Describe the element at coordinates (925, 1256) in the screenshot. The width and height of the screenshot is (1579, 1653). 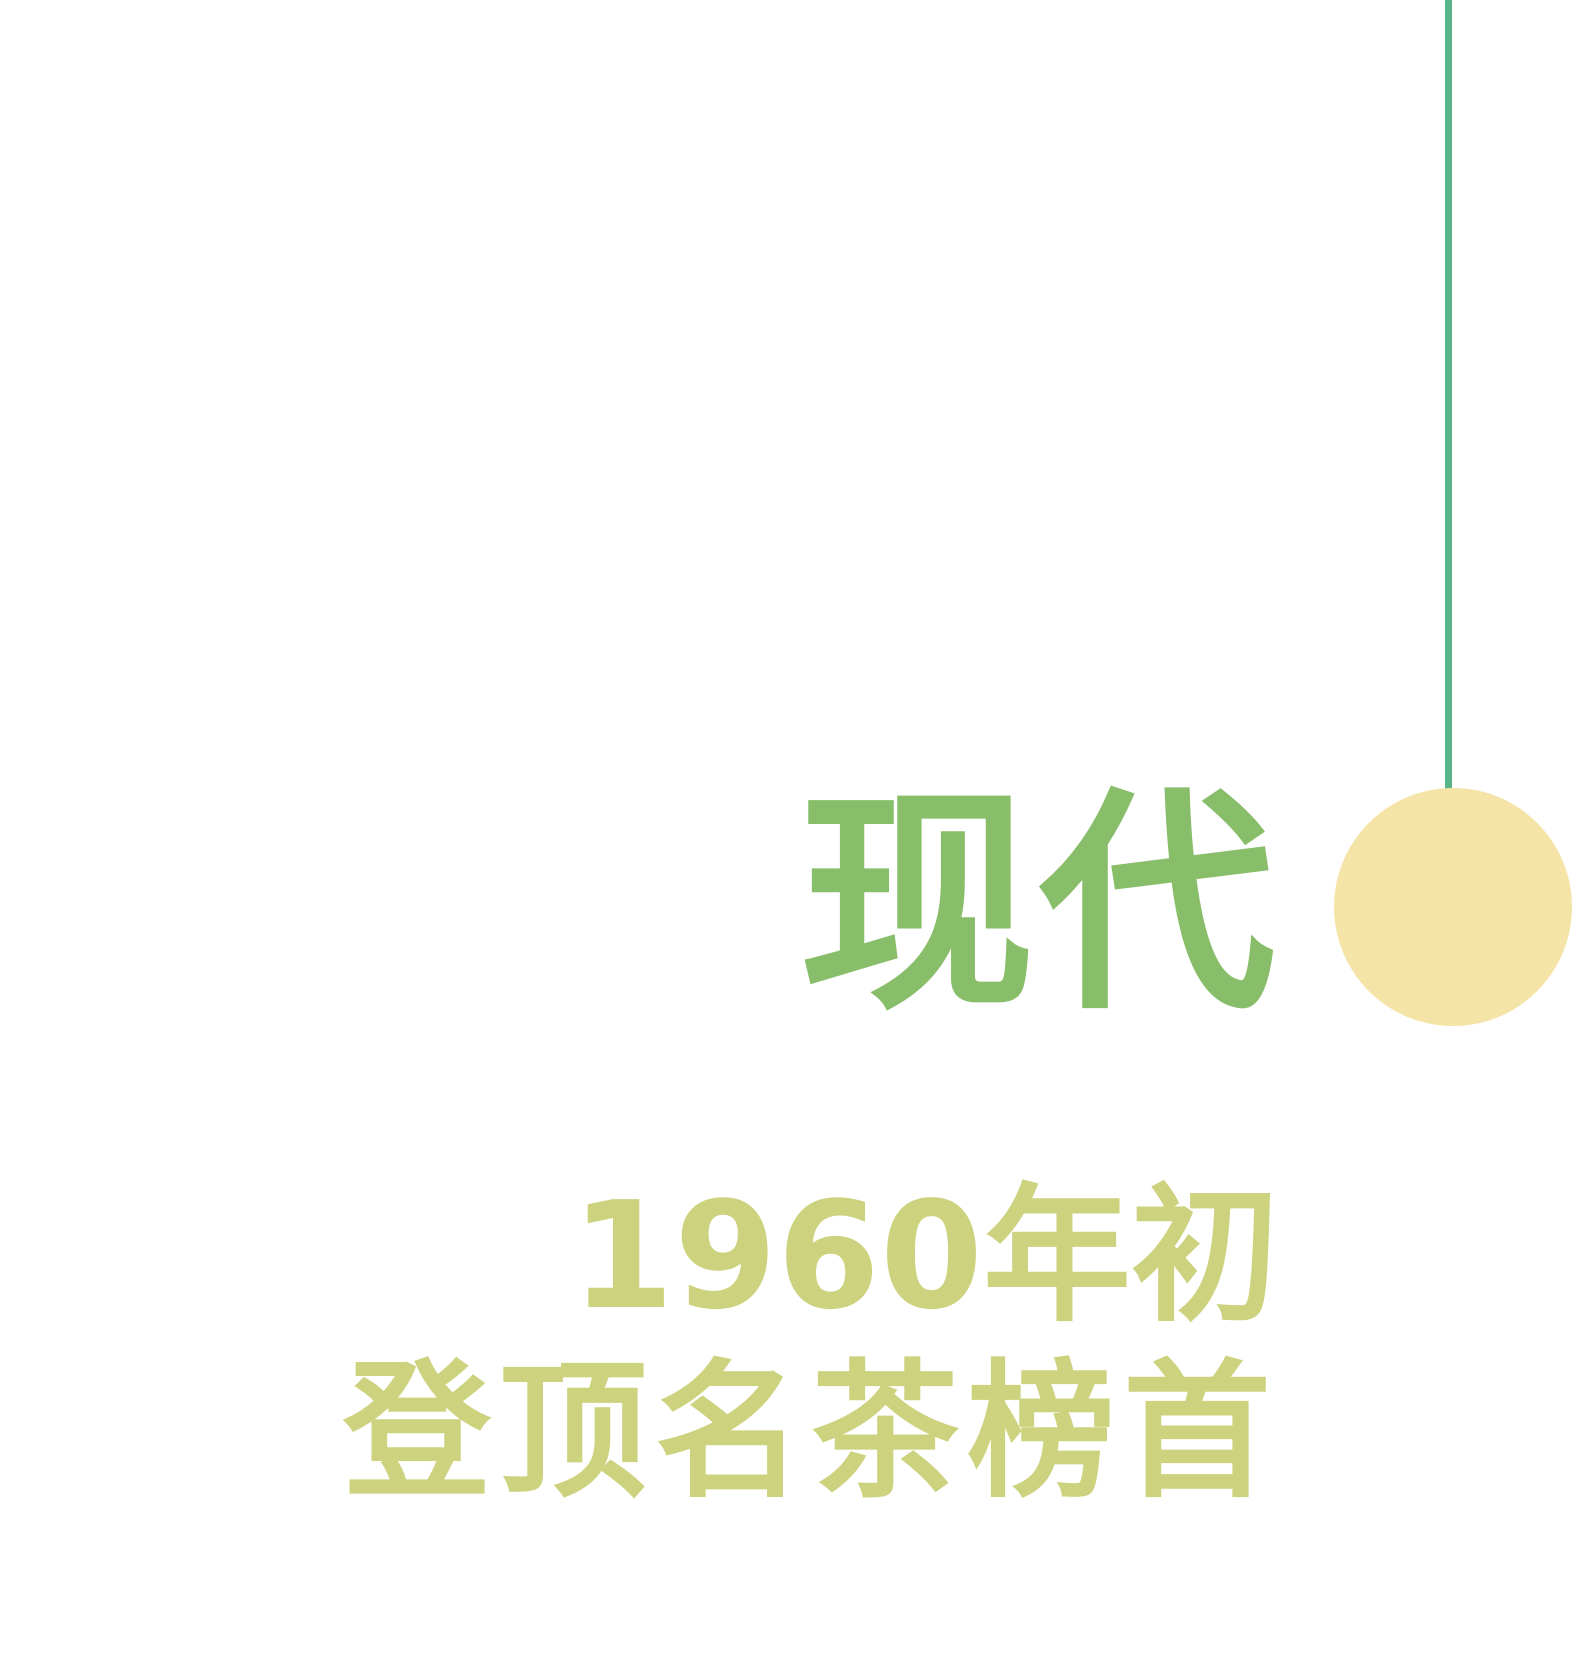
I see `event-year-line: 1960年初` at that location.